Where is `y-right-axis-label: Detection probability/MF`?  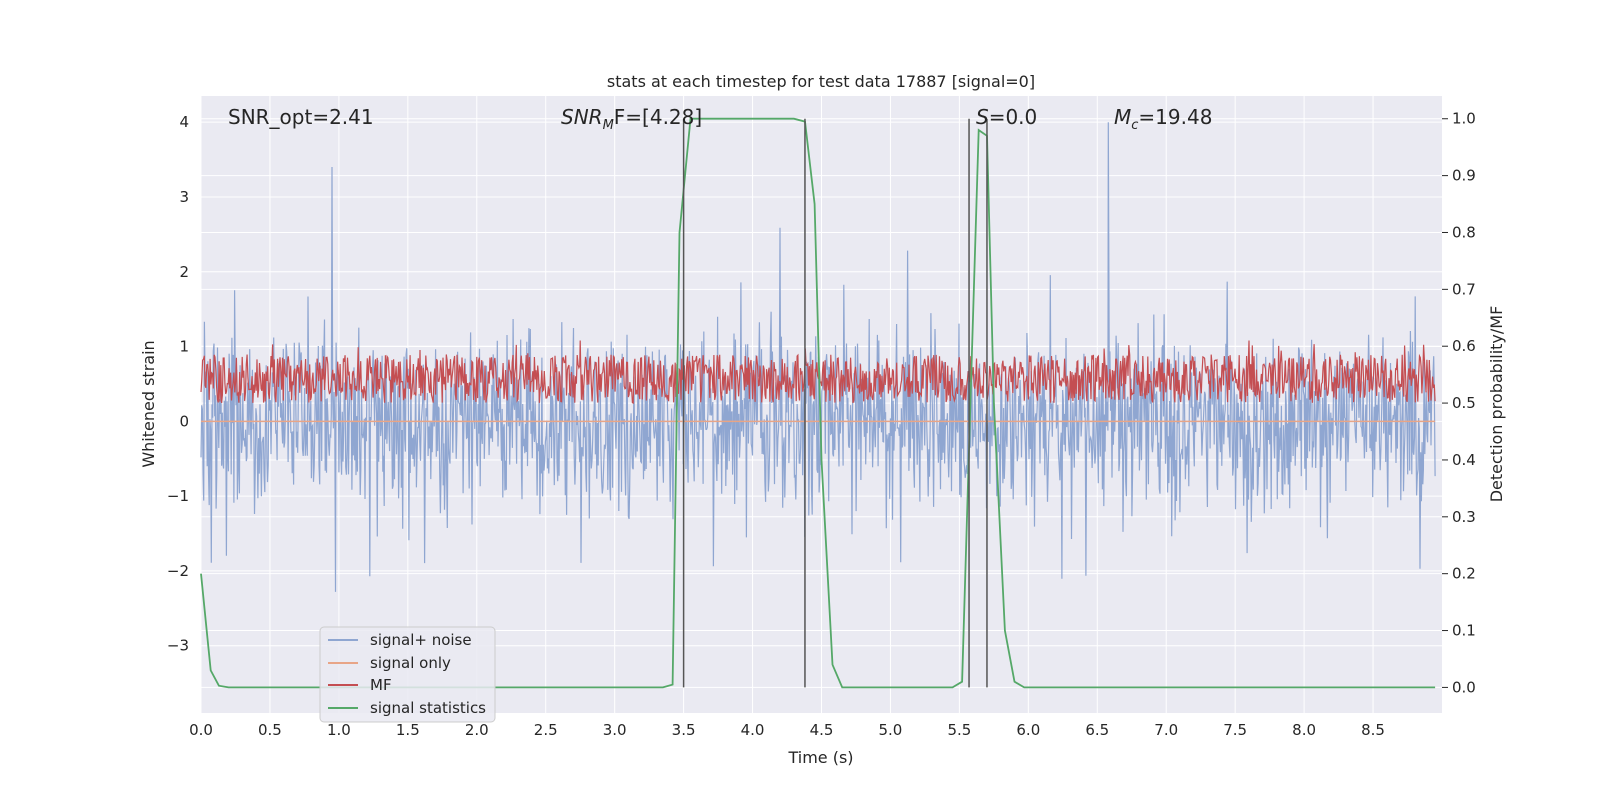
y-right-axis-label: Detection probability/MF is located at coordinates (1496, 404).